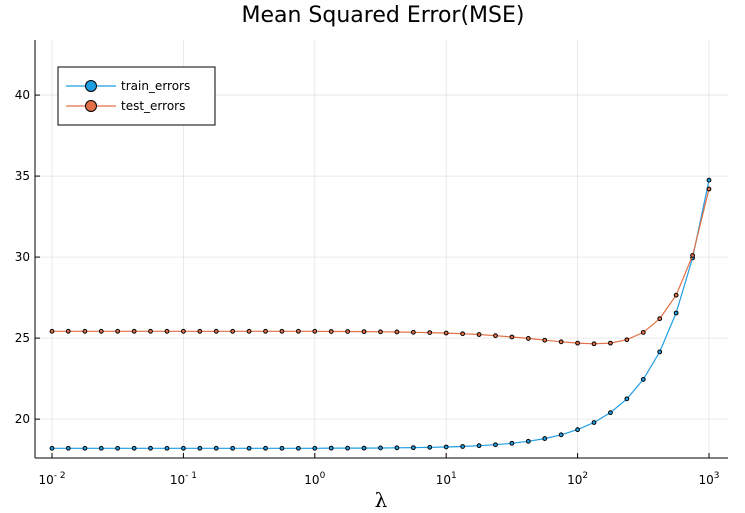 The image size is (745, 513). I want to click on x-tick-label: 10- 2, so click(51, 479).